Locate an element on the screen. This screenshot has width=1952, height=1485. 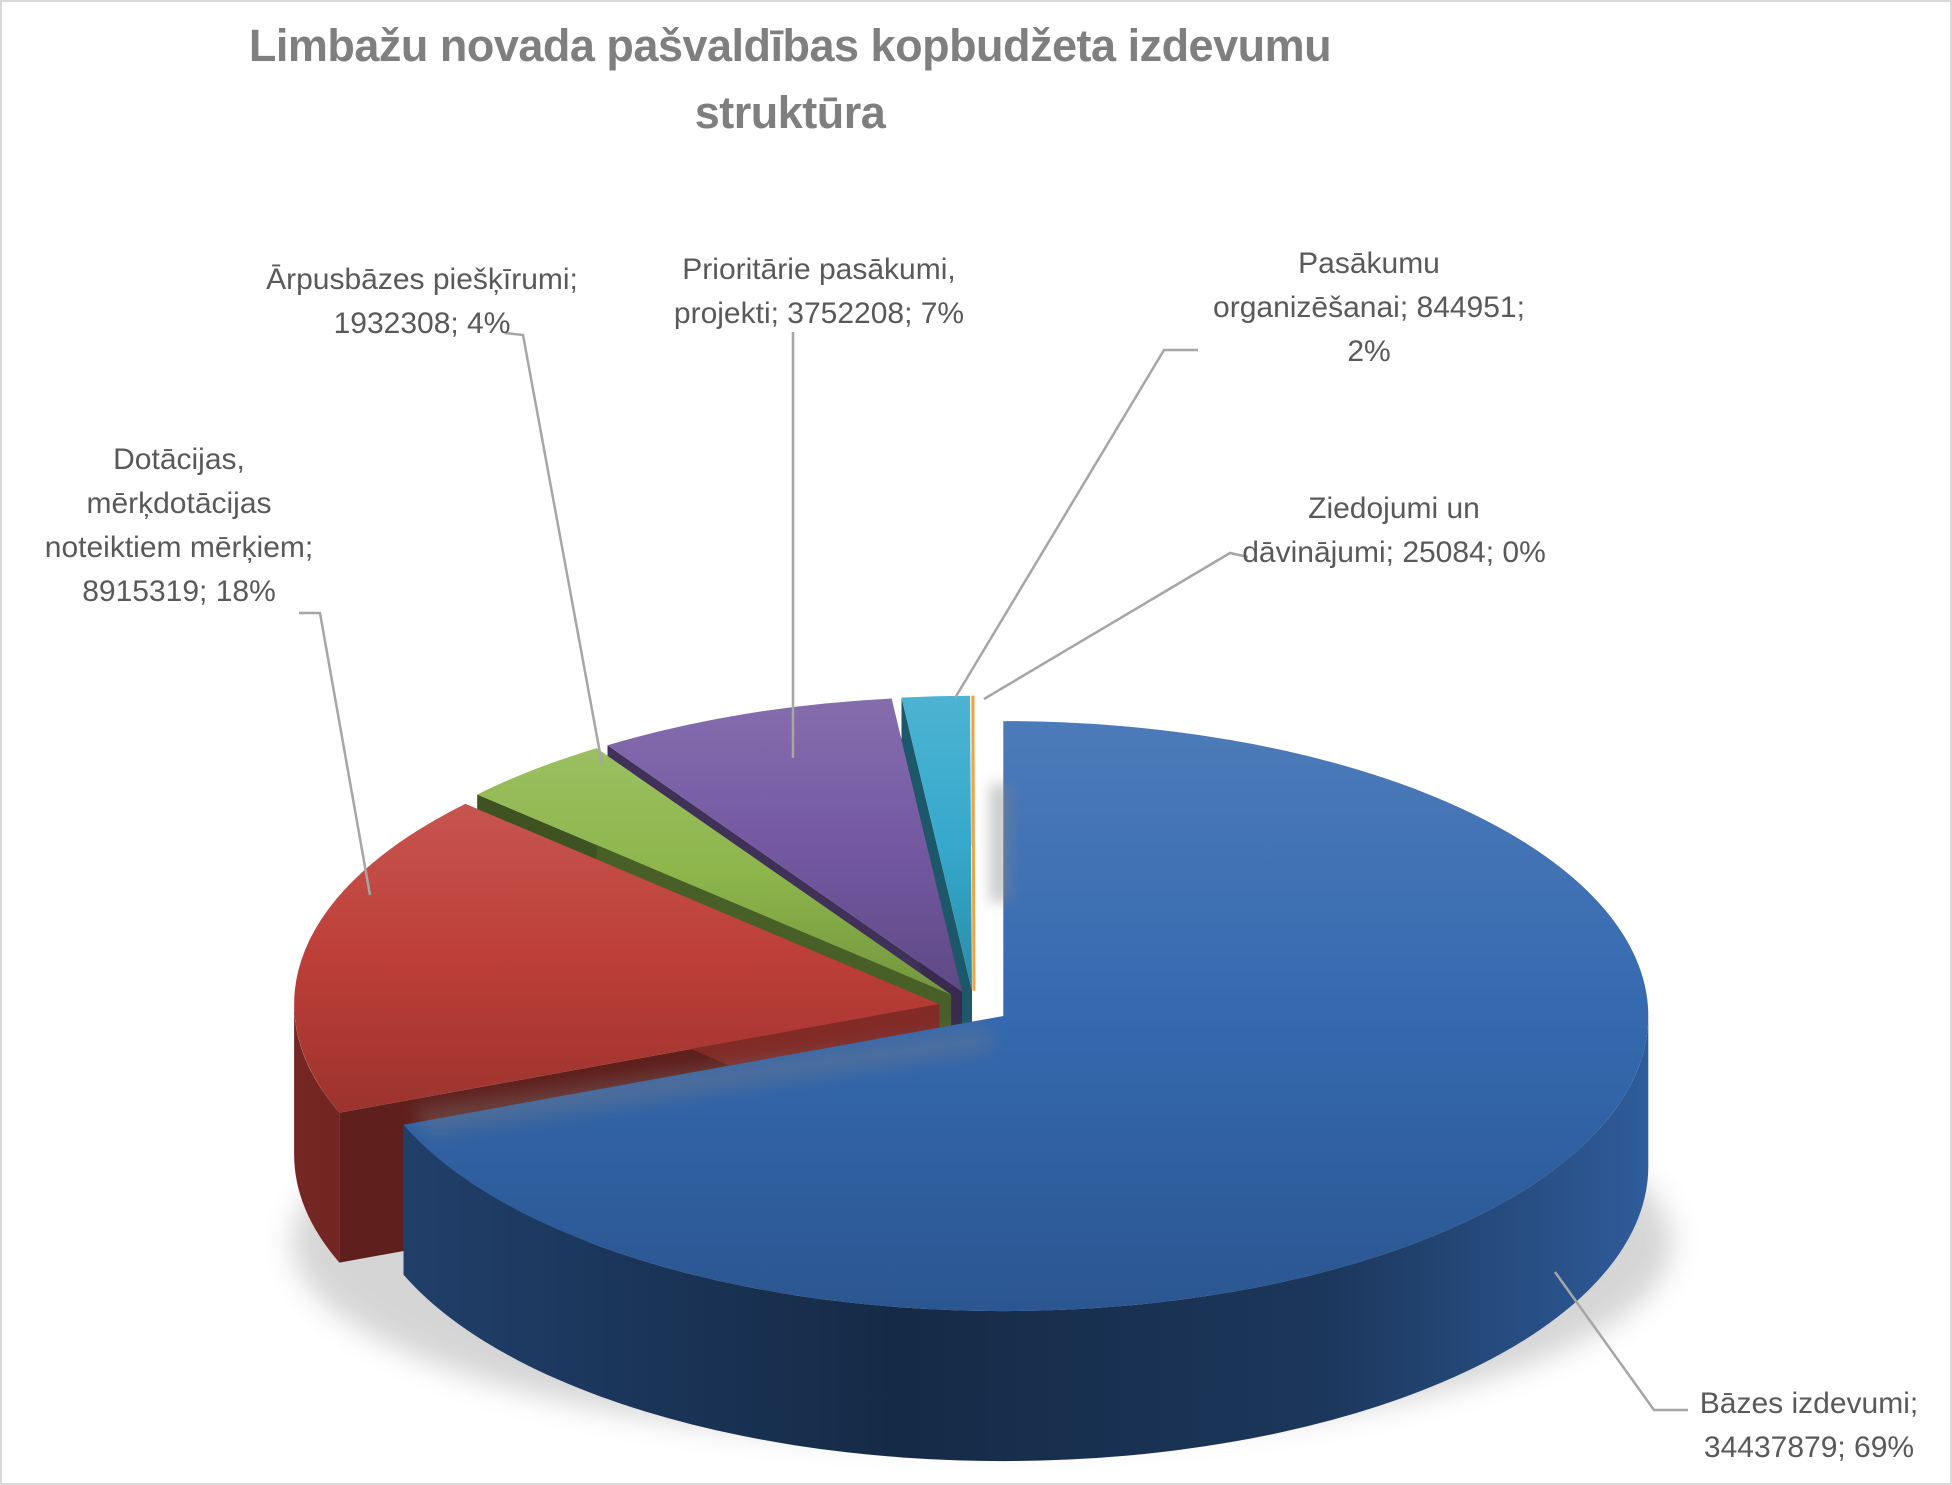
leader-line-arpusbazes-pieskirumi is located at coordinates (554, 548).